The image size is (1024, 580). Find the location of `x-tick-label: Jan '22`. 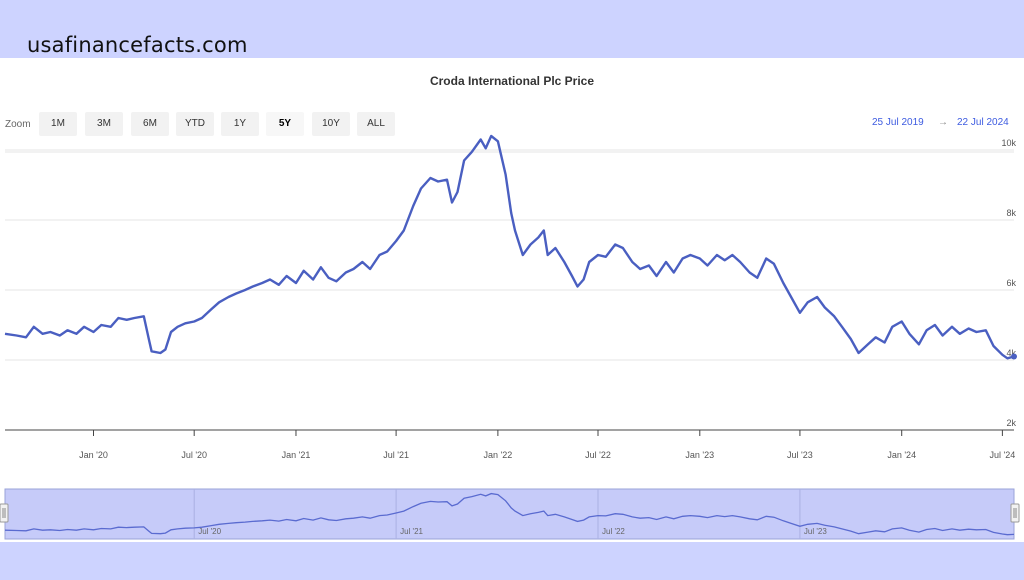

x-tick-label: Jan '22 is located at coordinates (498, 455).